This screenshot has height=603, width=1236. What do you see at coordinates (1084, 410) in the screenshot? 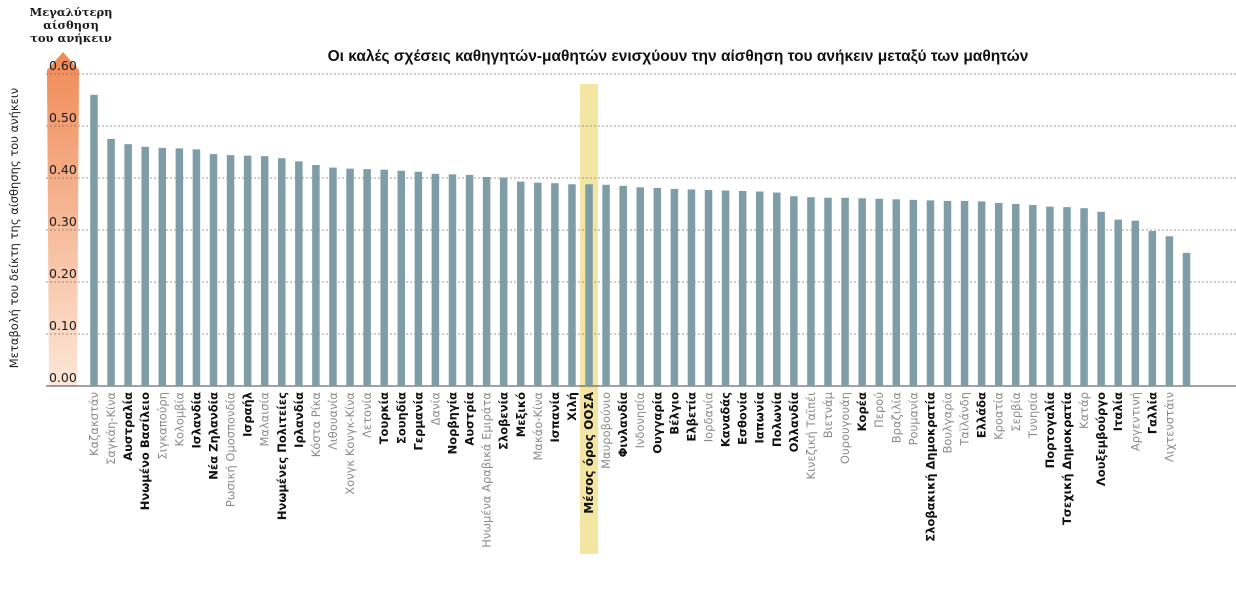
I see `category-label: Κατάρ` at bounding box center [1084, 410].